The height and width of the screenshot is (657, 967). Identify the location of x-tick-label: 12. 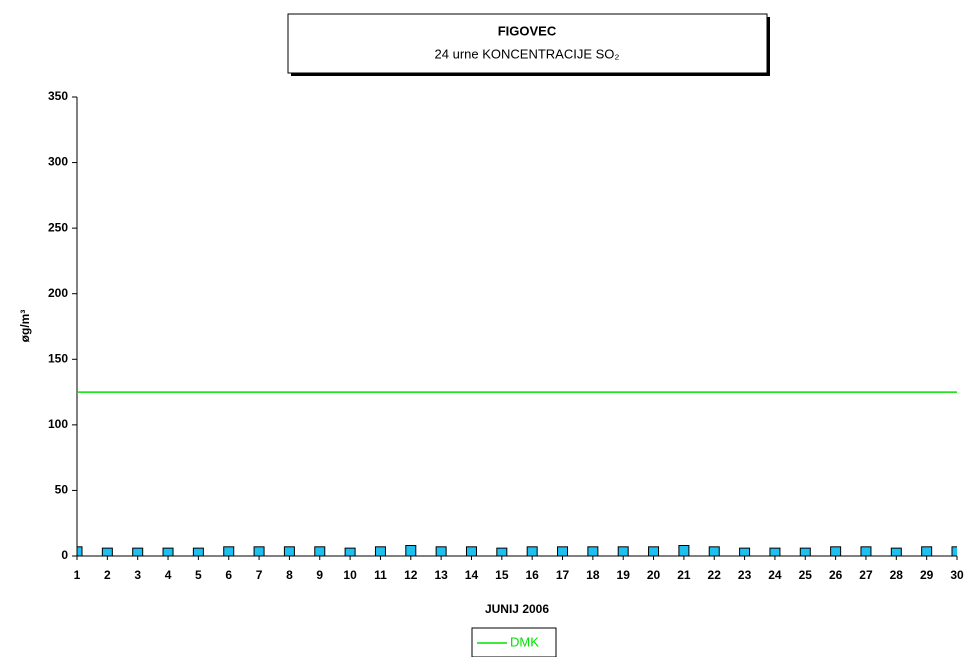
(411, 575).